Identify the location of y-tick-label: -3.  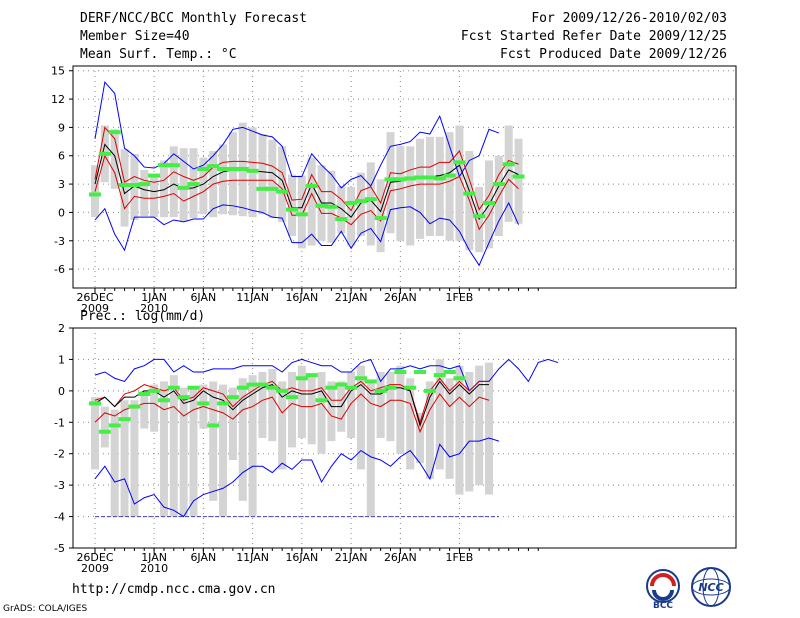
(59, 241).